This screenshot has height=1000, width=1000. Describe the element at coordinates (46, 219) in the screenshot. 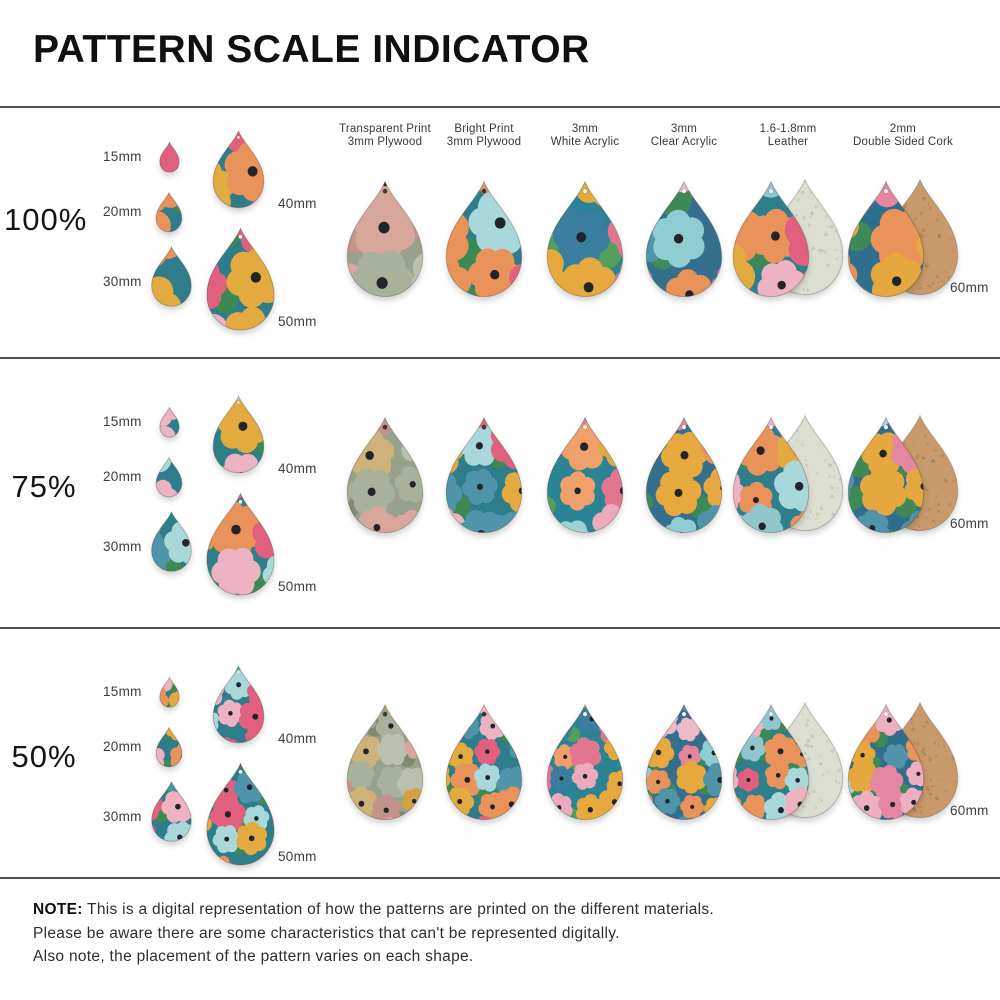

I see `scale-label-100: 100%` at that location.